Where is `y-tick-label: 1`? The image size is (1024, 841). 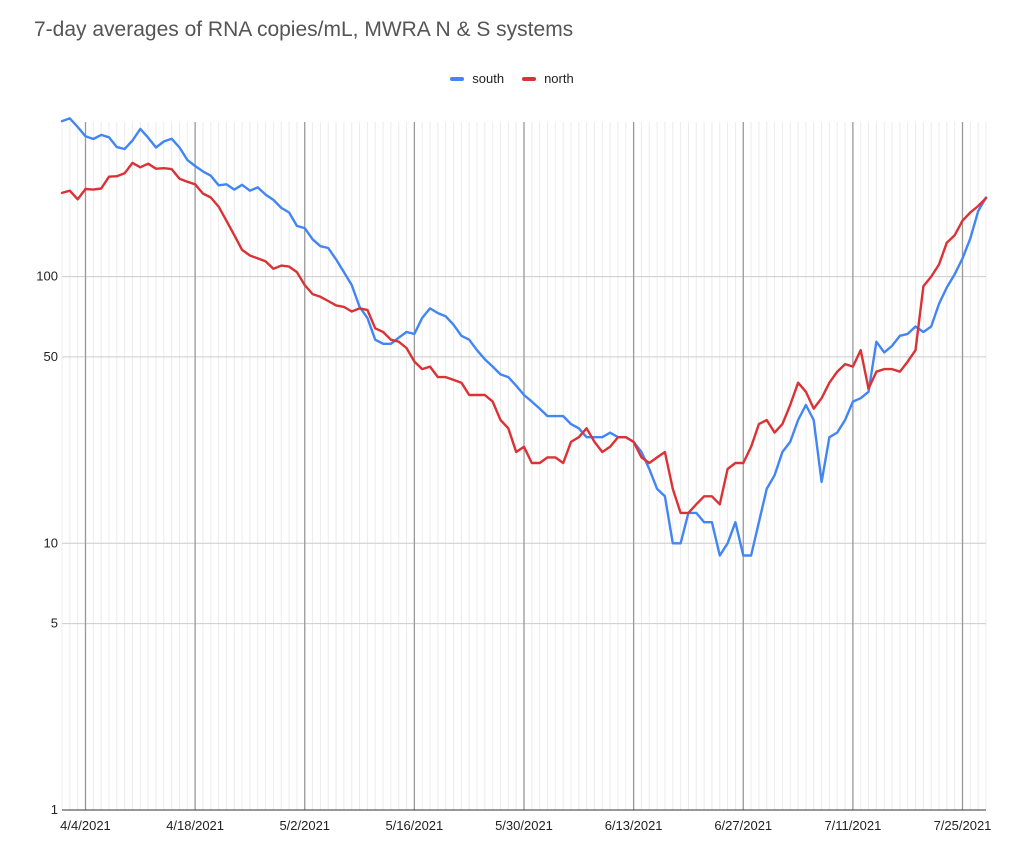 y-tick-label: 1 is located at coordinates (54, 809).